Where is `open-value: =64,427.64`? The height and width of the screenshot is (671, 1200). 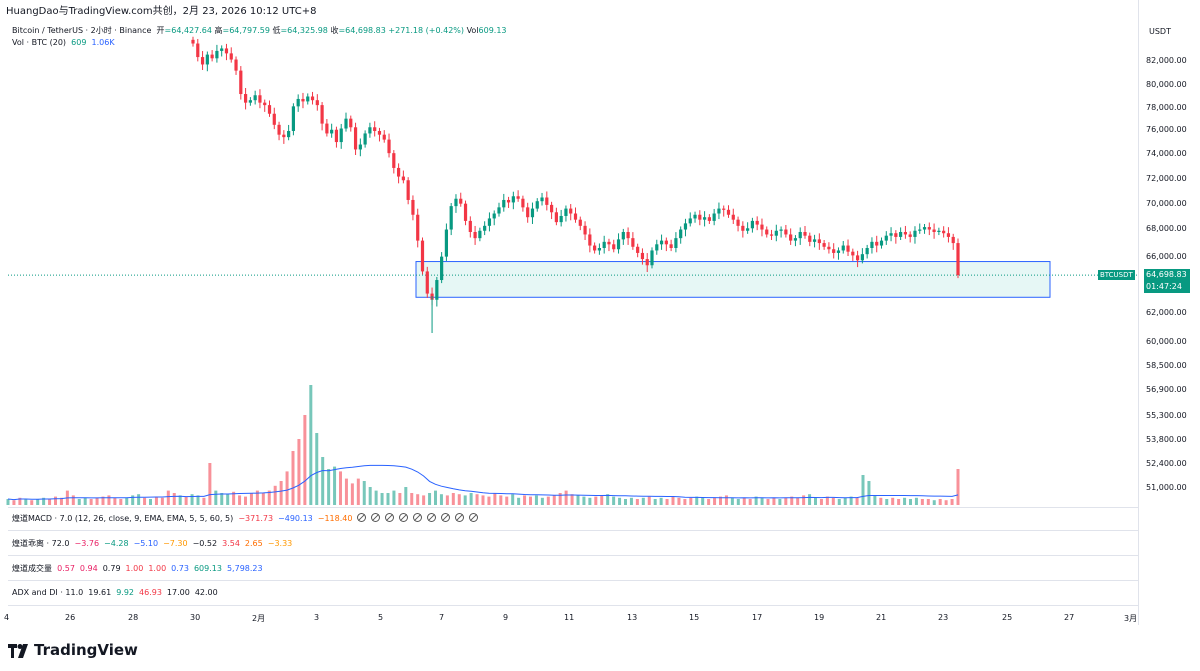 open-value: =64,427.64 is located at coordinates (188, 30).